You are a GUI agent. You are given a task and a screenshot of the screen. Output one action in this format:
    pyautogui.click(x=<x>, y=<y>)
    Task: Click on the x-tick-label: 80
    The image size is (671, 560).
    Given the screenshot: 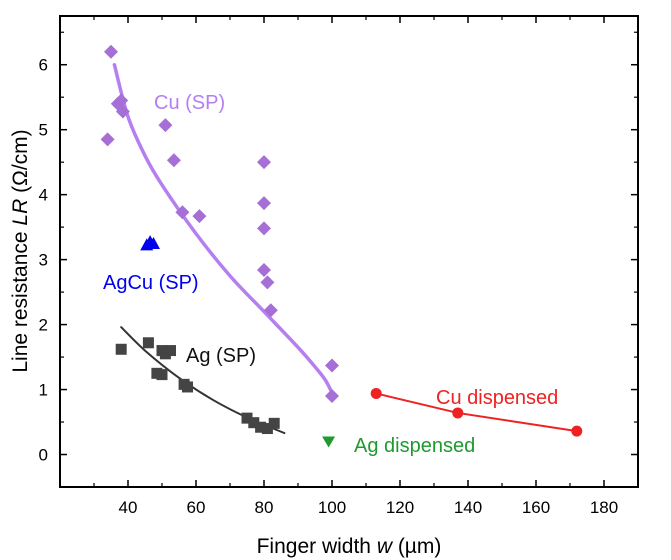 What is the action you would take?
    pyautogui.click(x=264, y=507)
    